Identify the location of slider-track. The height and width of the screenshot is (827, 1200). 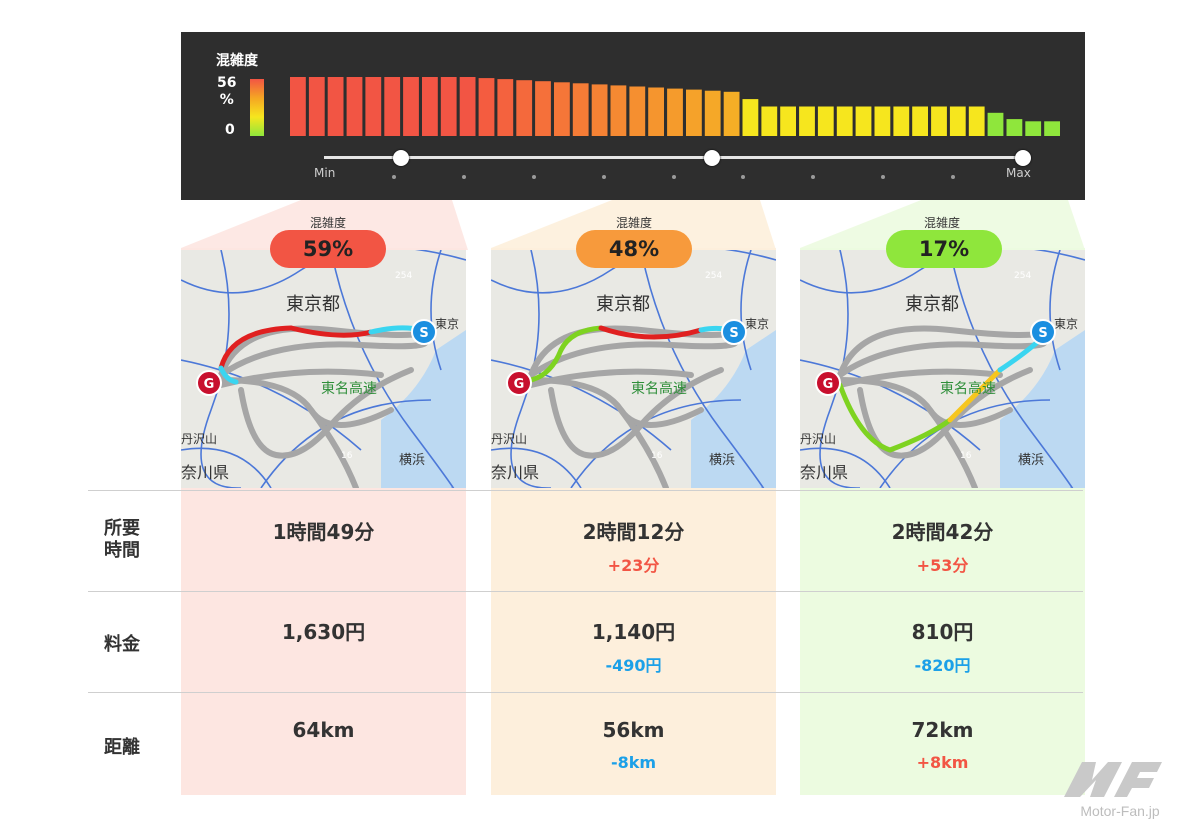
(673, 157).